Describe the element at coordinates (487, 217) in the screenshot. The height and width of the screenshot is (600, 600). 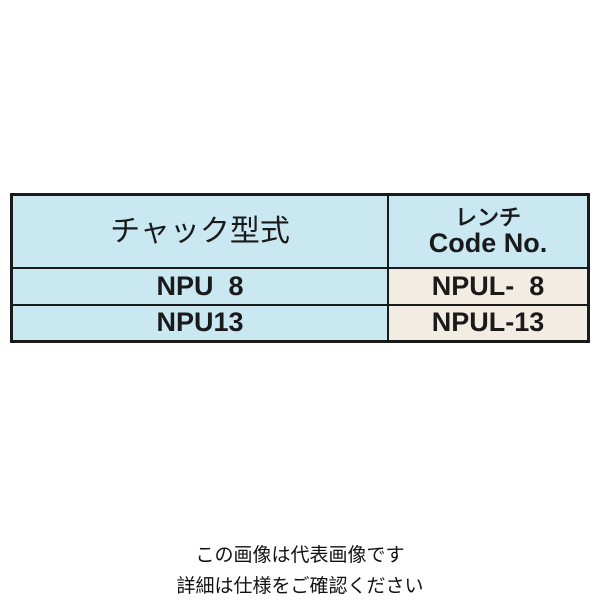
I see `header-wrench-label: レンチ` at that location.